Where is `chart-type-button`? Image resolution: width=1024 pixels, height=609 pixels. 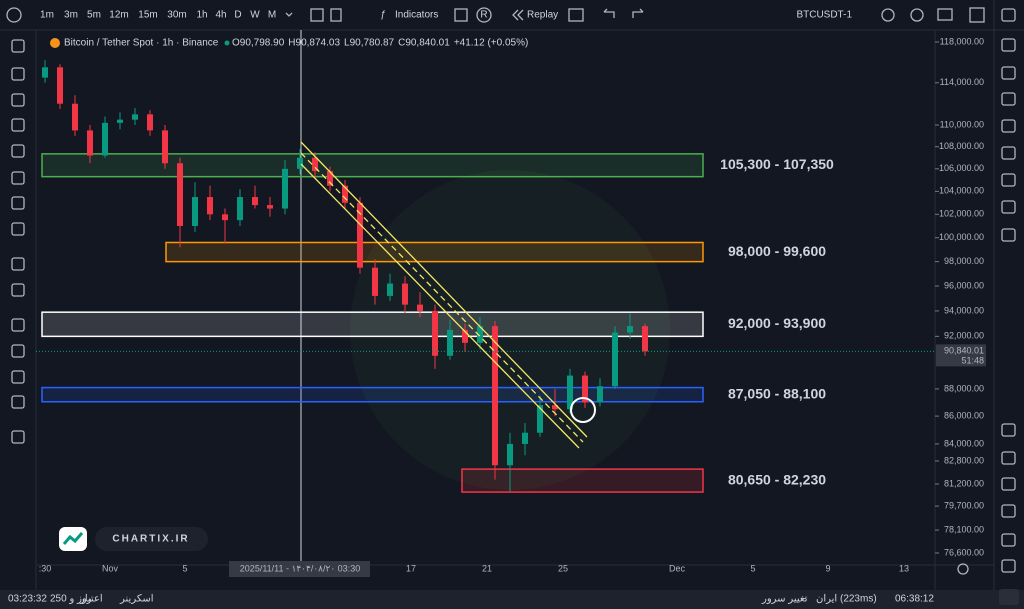
chart-type-button is located at coordinates (317, 15).